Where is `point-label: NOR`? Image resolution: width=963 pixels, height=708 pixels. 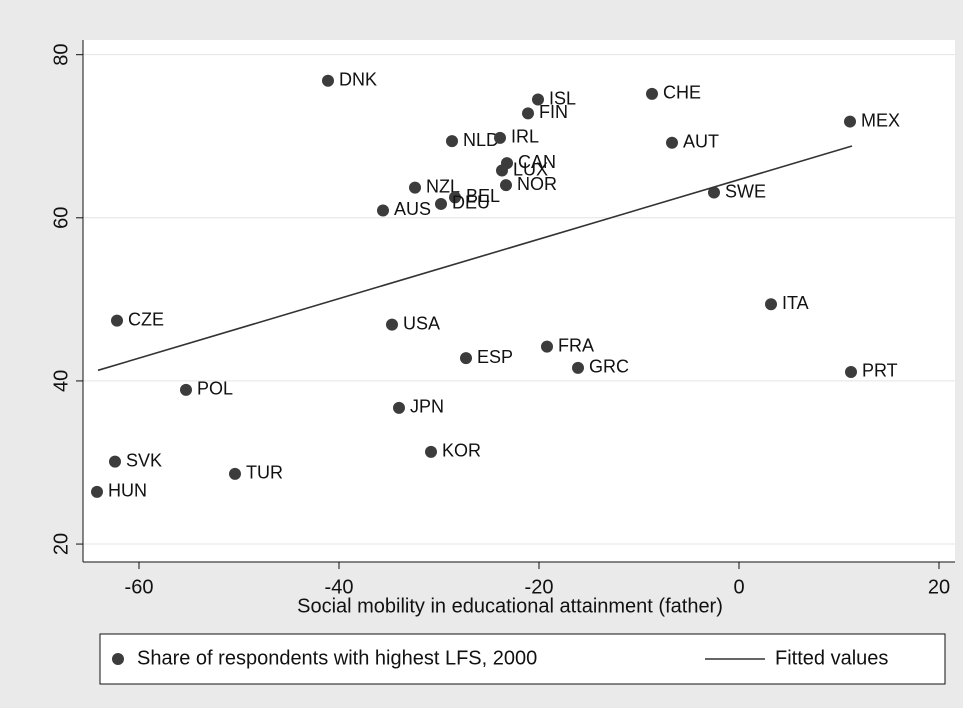
point-label: NOR is located at coordinates (537, 184).